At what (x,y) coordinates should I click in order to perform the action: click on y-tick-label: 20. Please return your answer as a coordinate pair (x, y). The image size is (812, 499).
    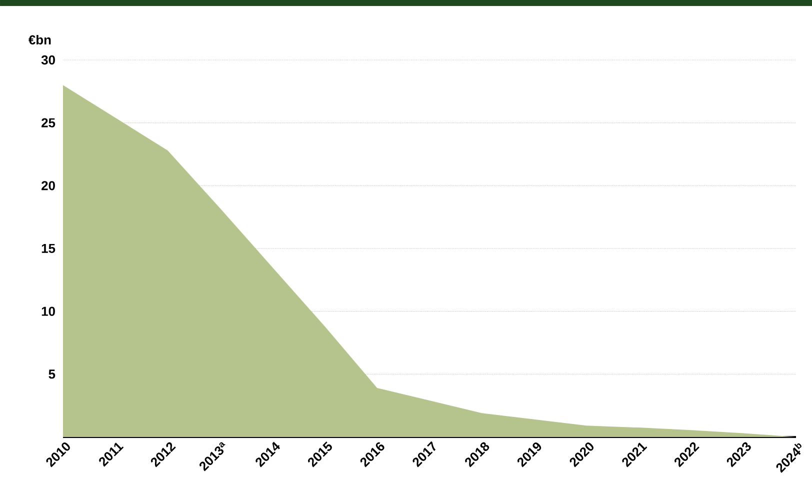
    Looking at the image, I should click on (48, 185).